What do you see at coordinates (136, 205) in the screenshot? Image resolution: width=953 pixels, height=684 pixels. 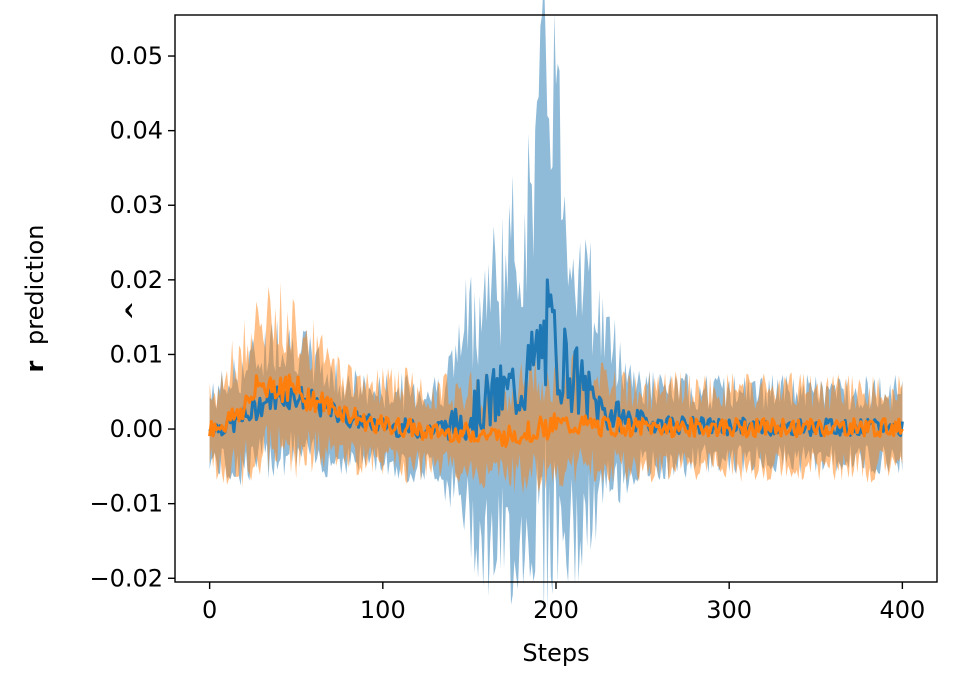 I see `y-tick-label: 0.03` at bounding box center [136, 205].